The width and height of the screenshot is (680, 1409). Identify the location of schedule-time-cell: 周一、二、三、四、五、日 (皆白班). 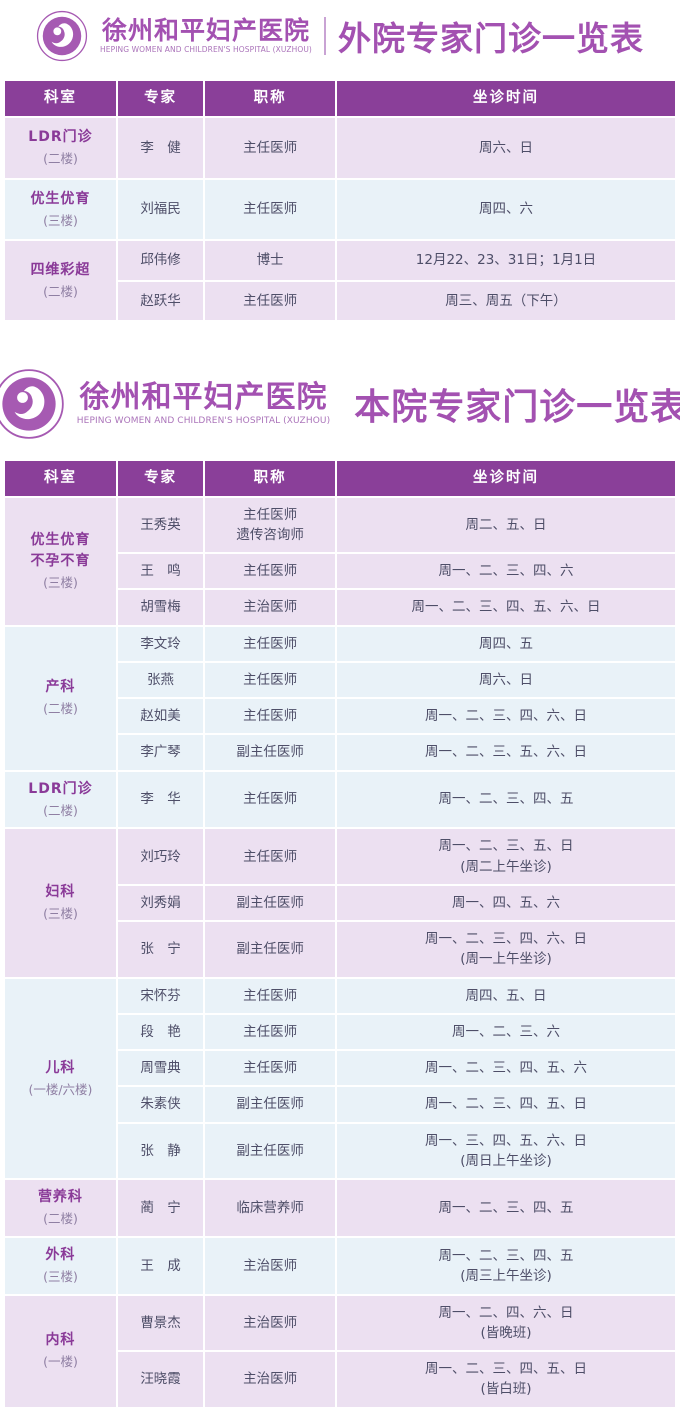
(506, 1379).